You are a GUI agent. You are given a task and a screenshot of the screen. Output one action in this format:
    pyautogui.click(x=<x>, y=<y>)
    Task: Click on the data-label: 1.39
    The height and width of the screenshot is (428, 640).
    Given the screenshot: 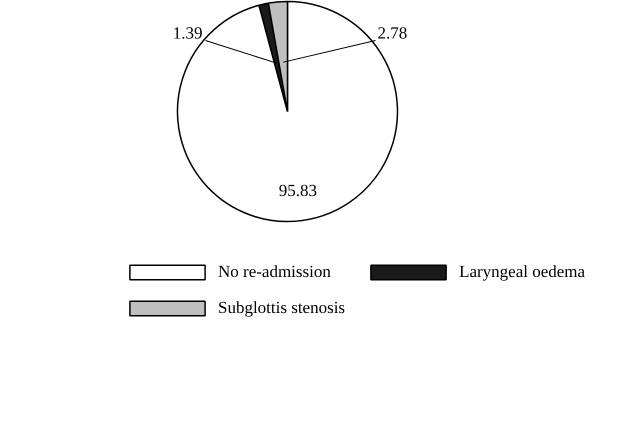 What is the action you would take?
    pyautogui.click(x=187, y=33)
    